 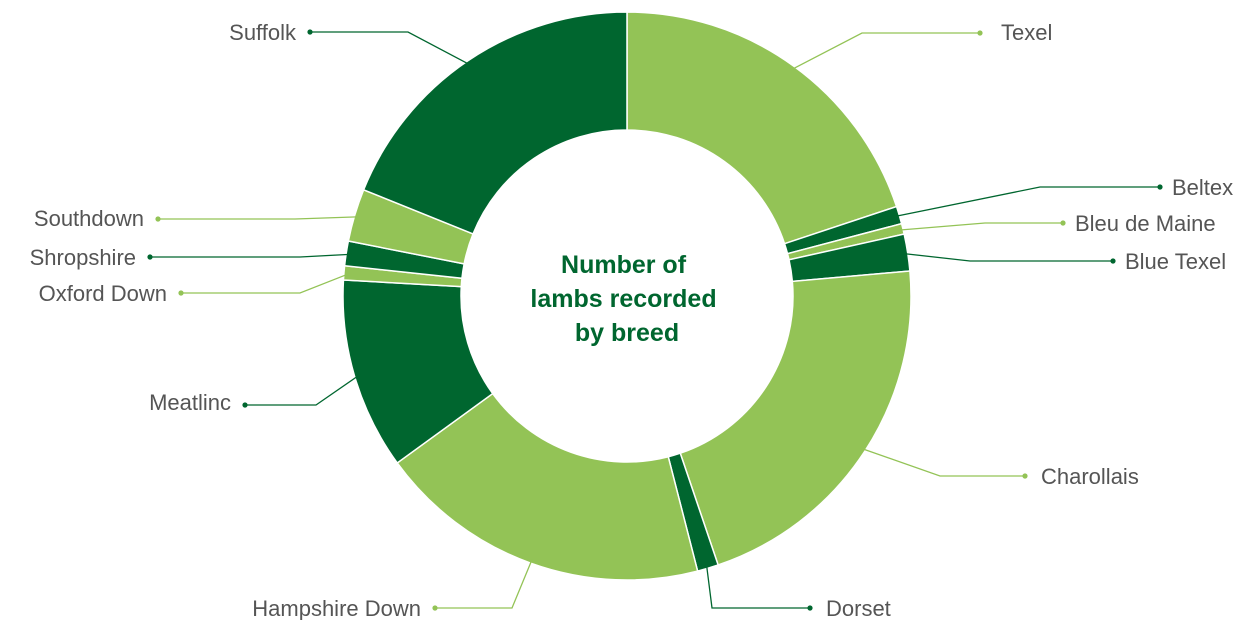 I want to click on slice-label-oxford-down: Oxford Down, so click(x=103, y=293).